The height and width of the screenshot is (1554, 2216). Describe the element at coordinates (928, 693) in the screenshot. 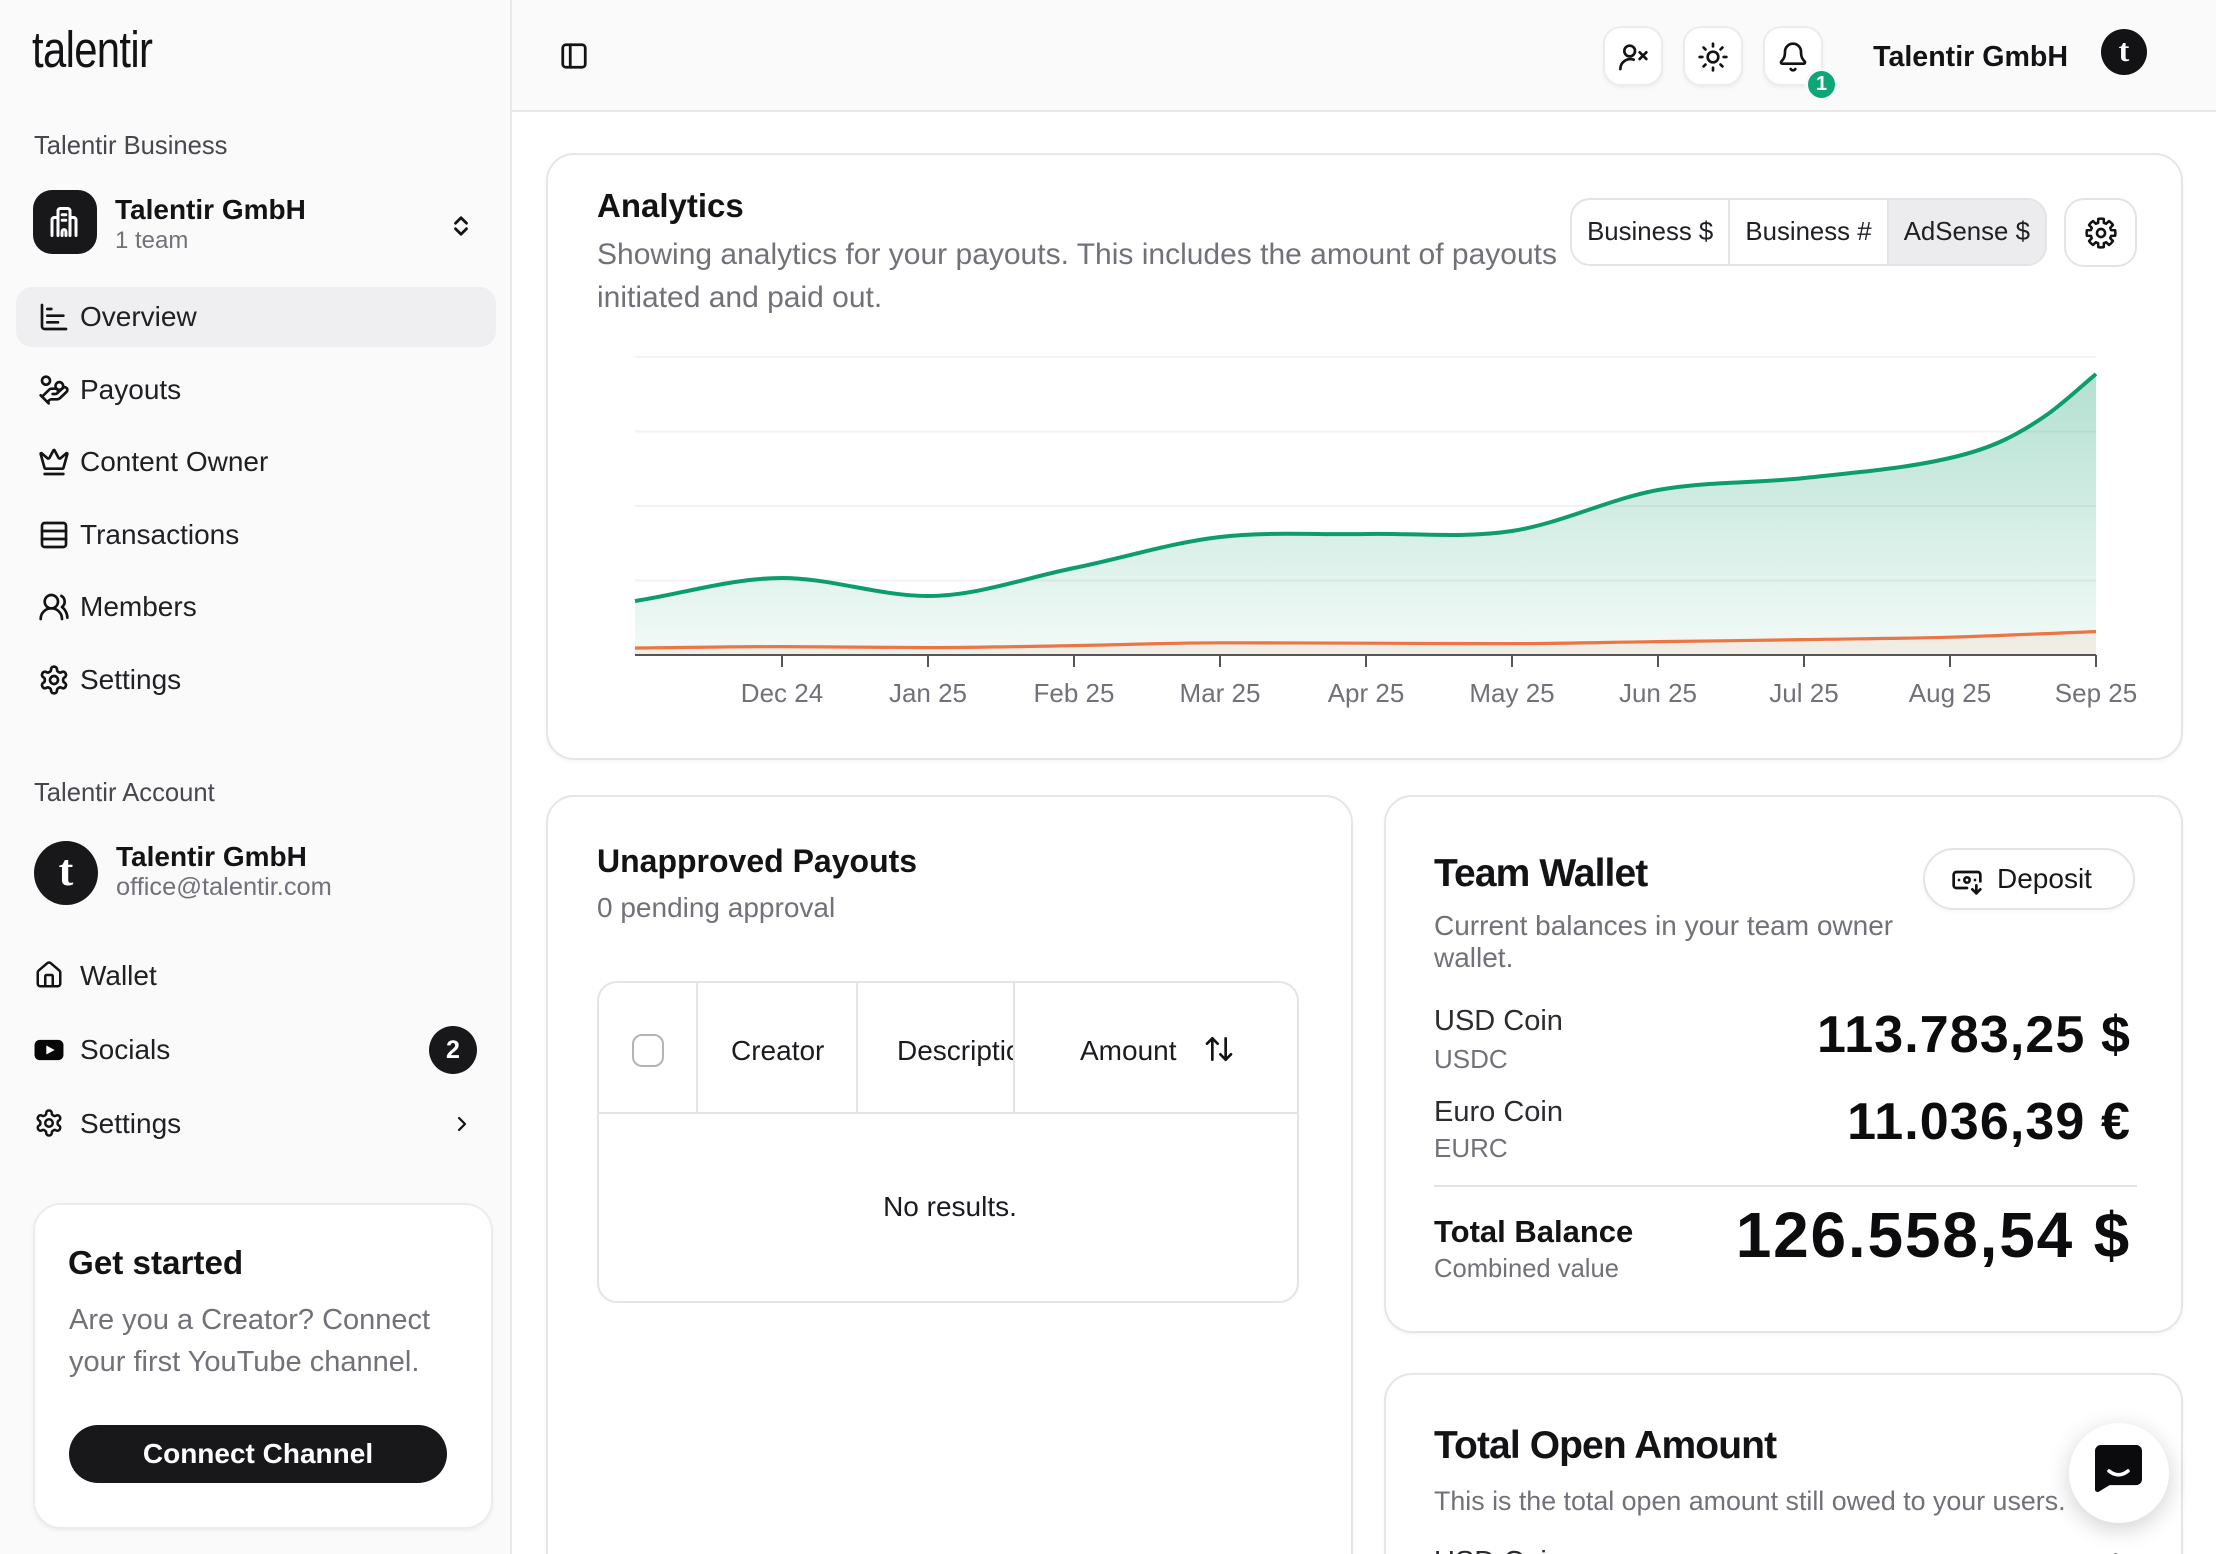

I see `svg-text: Jan 25` at that location.